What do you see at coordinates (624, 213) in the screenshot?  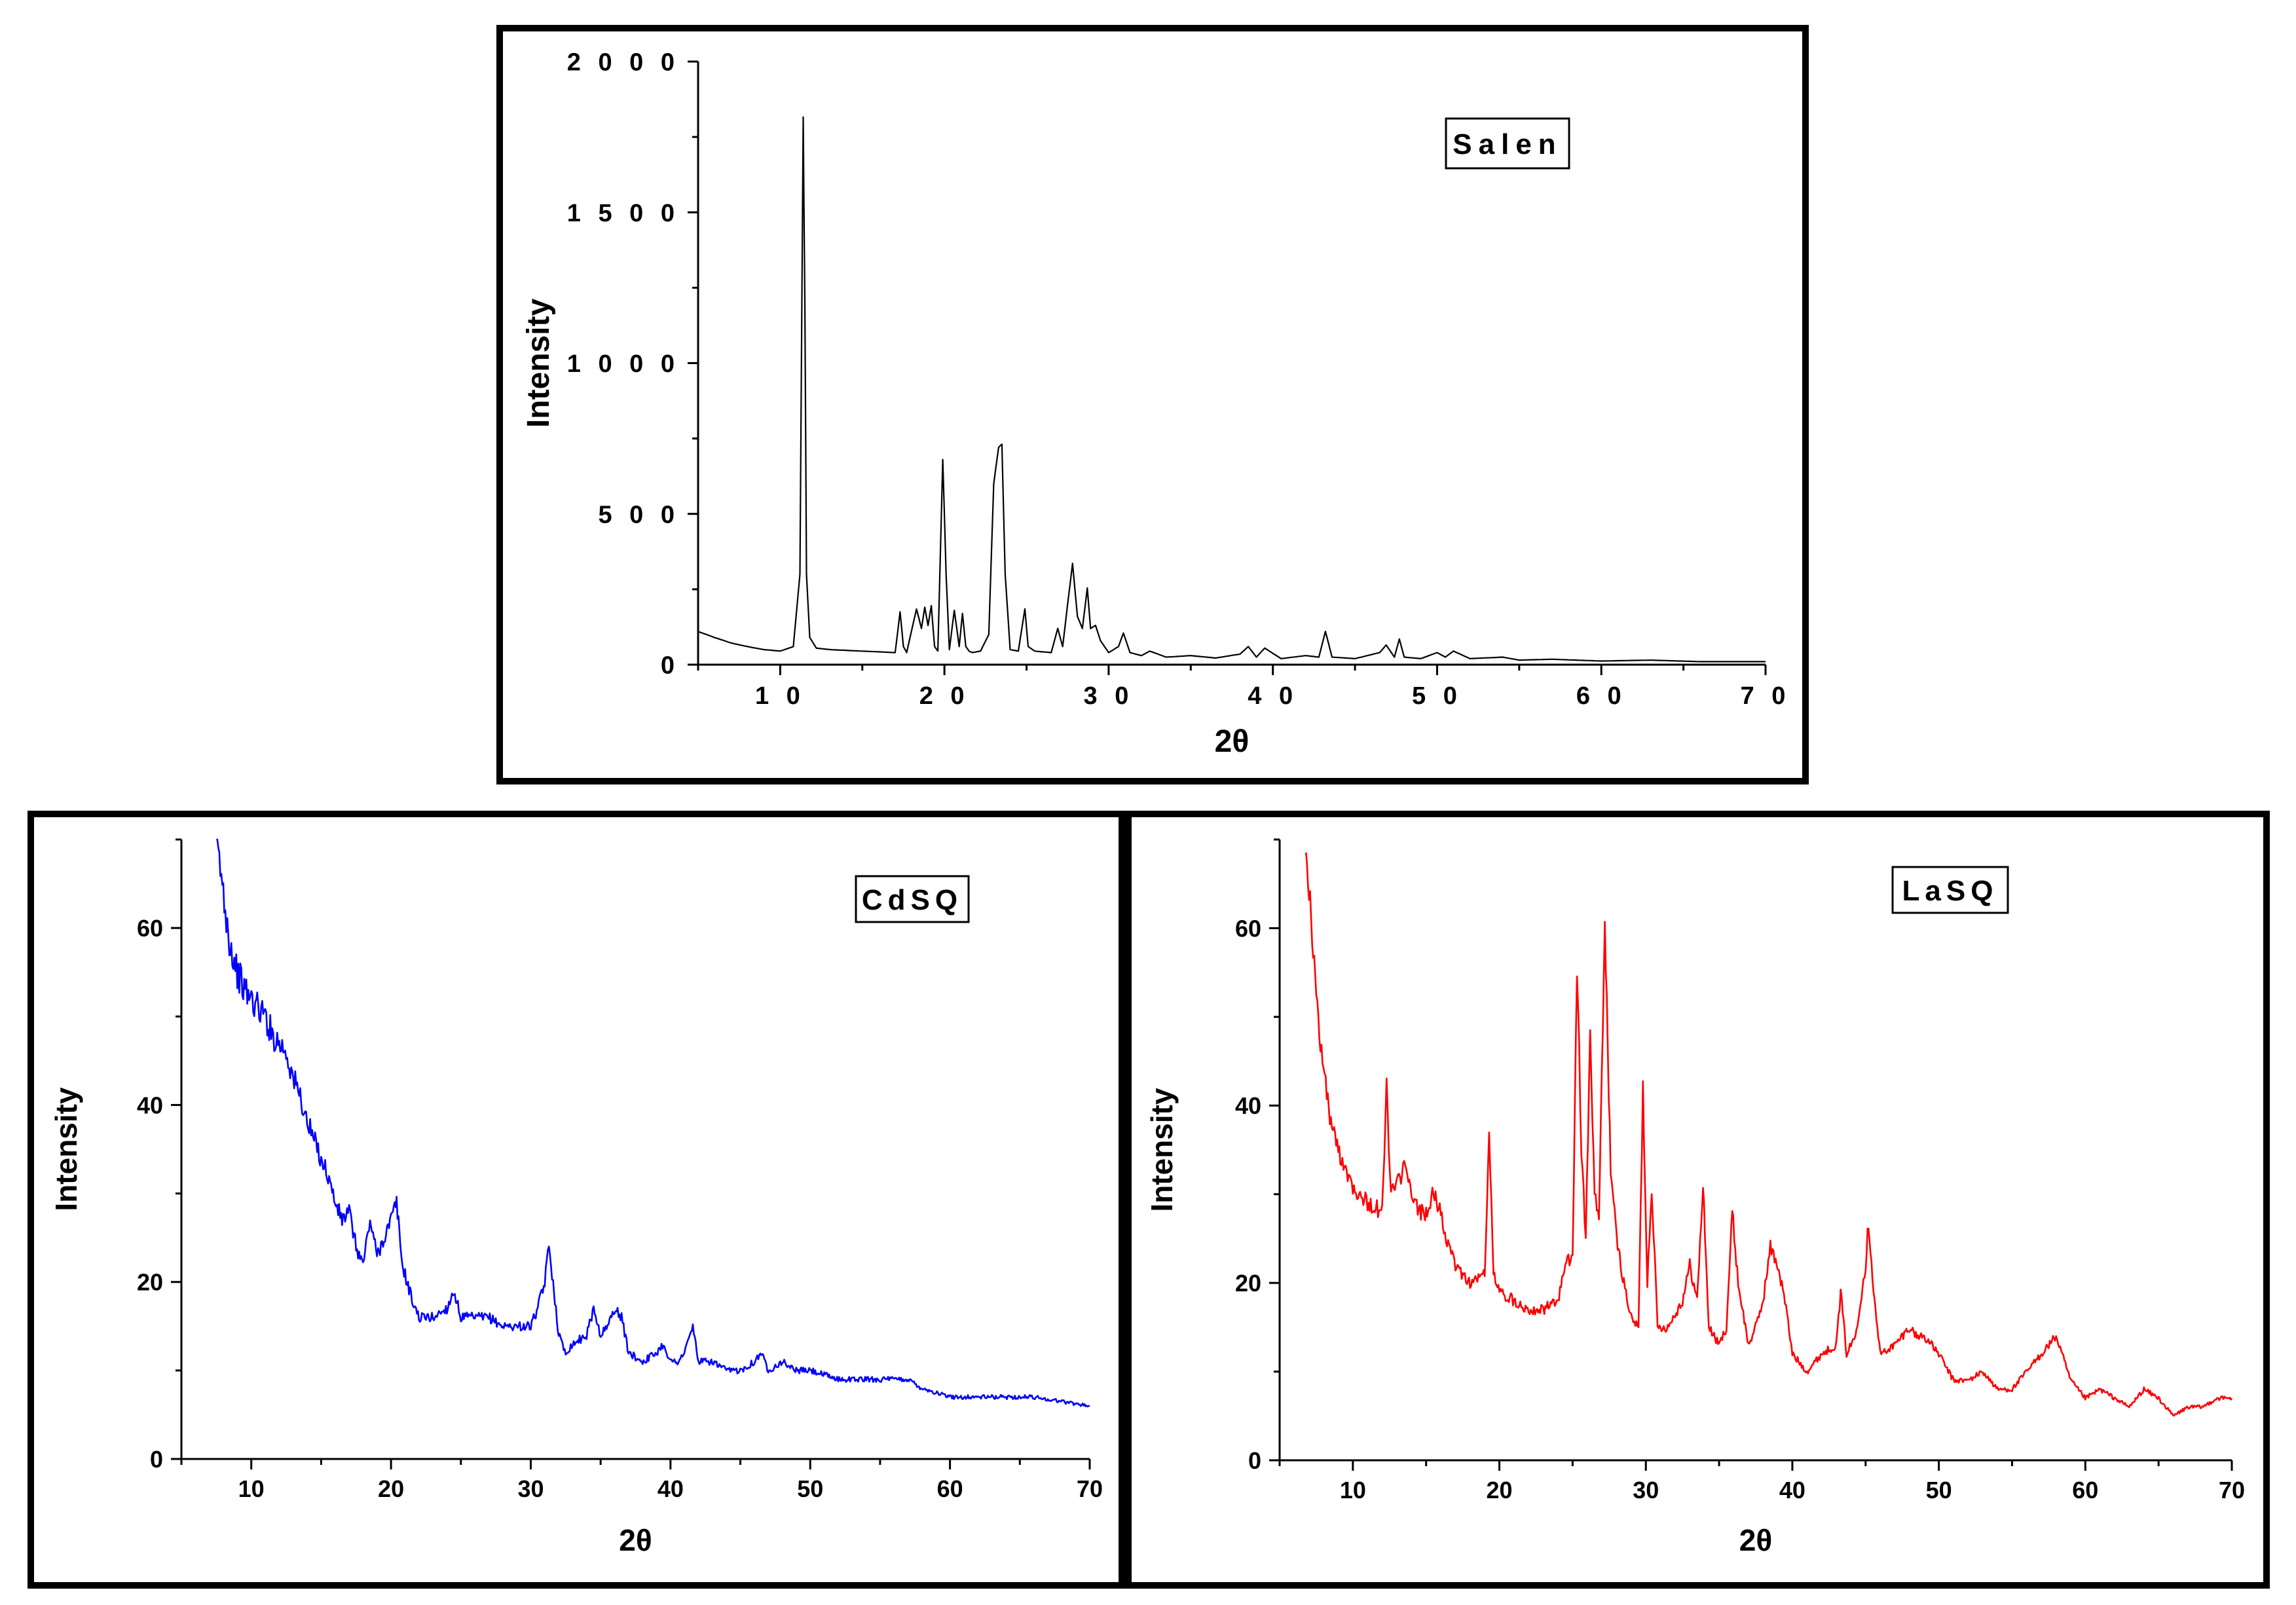 I see `y-tick-label: 1 5 0 0` at bounding box center [624, 213].